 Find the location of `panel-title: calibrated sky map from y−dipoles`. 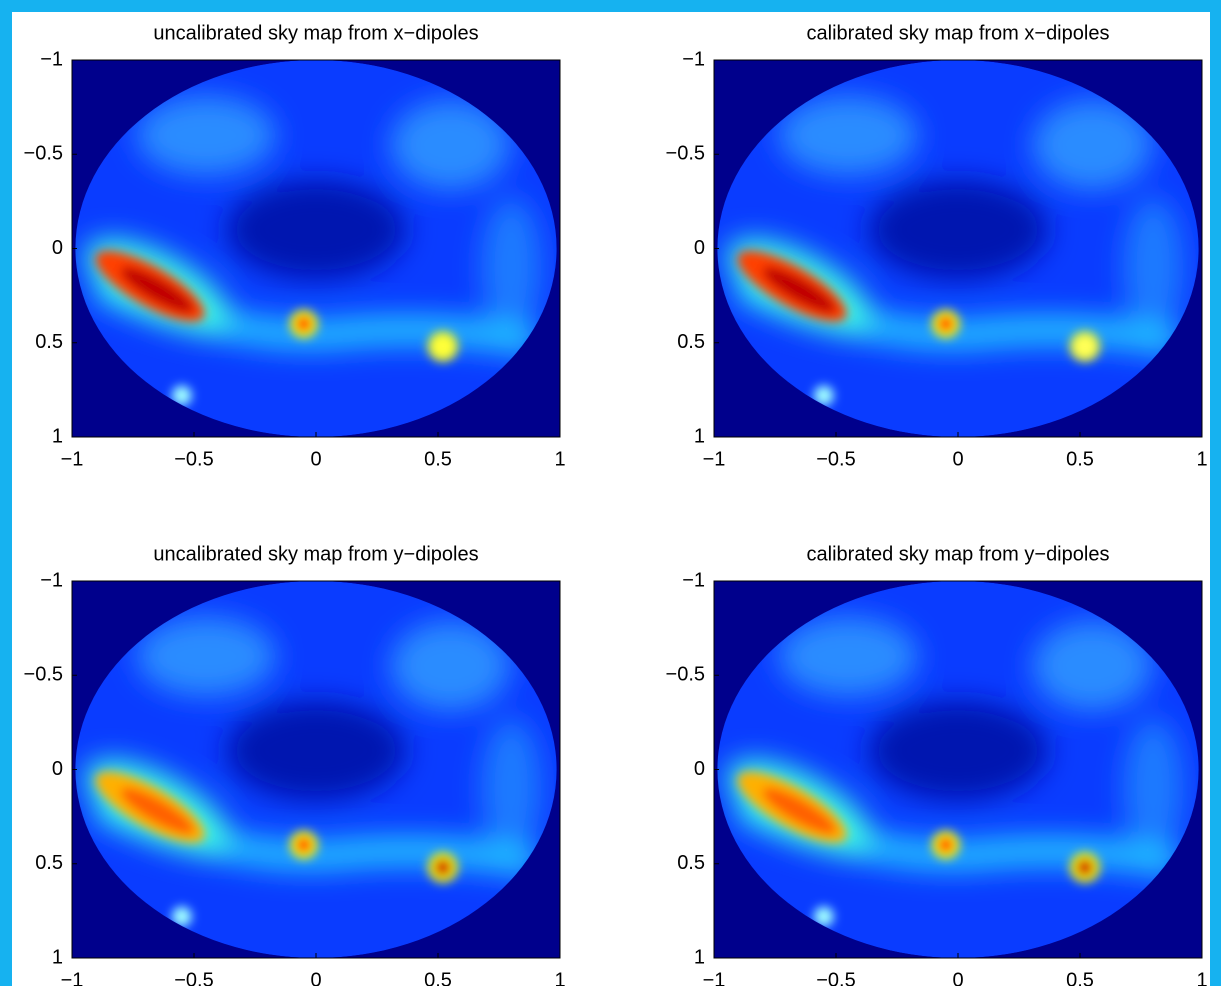

panel-title: calibrated sky map from y−dipoles is located at coordinates (958, 554).